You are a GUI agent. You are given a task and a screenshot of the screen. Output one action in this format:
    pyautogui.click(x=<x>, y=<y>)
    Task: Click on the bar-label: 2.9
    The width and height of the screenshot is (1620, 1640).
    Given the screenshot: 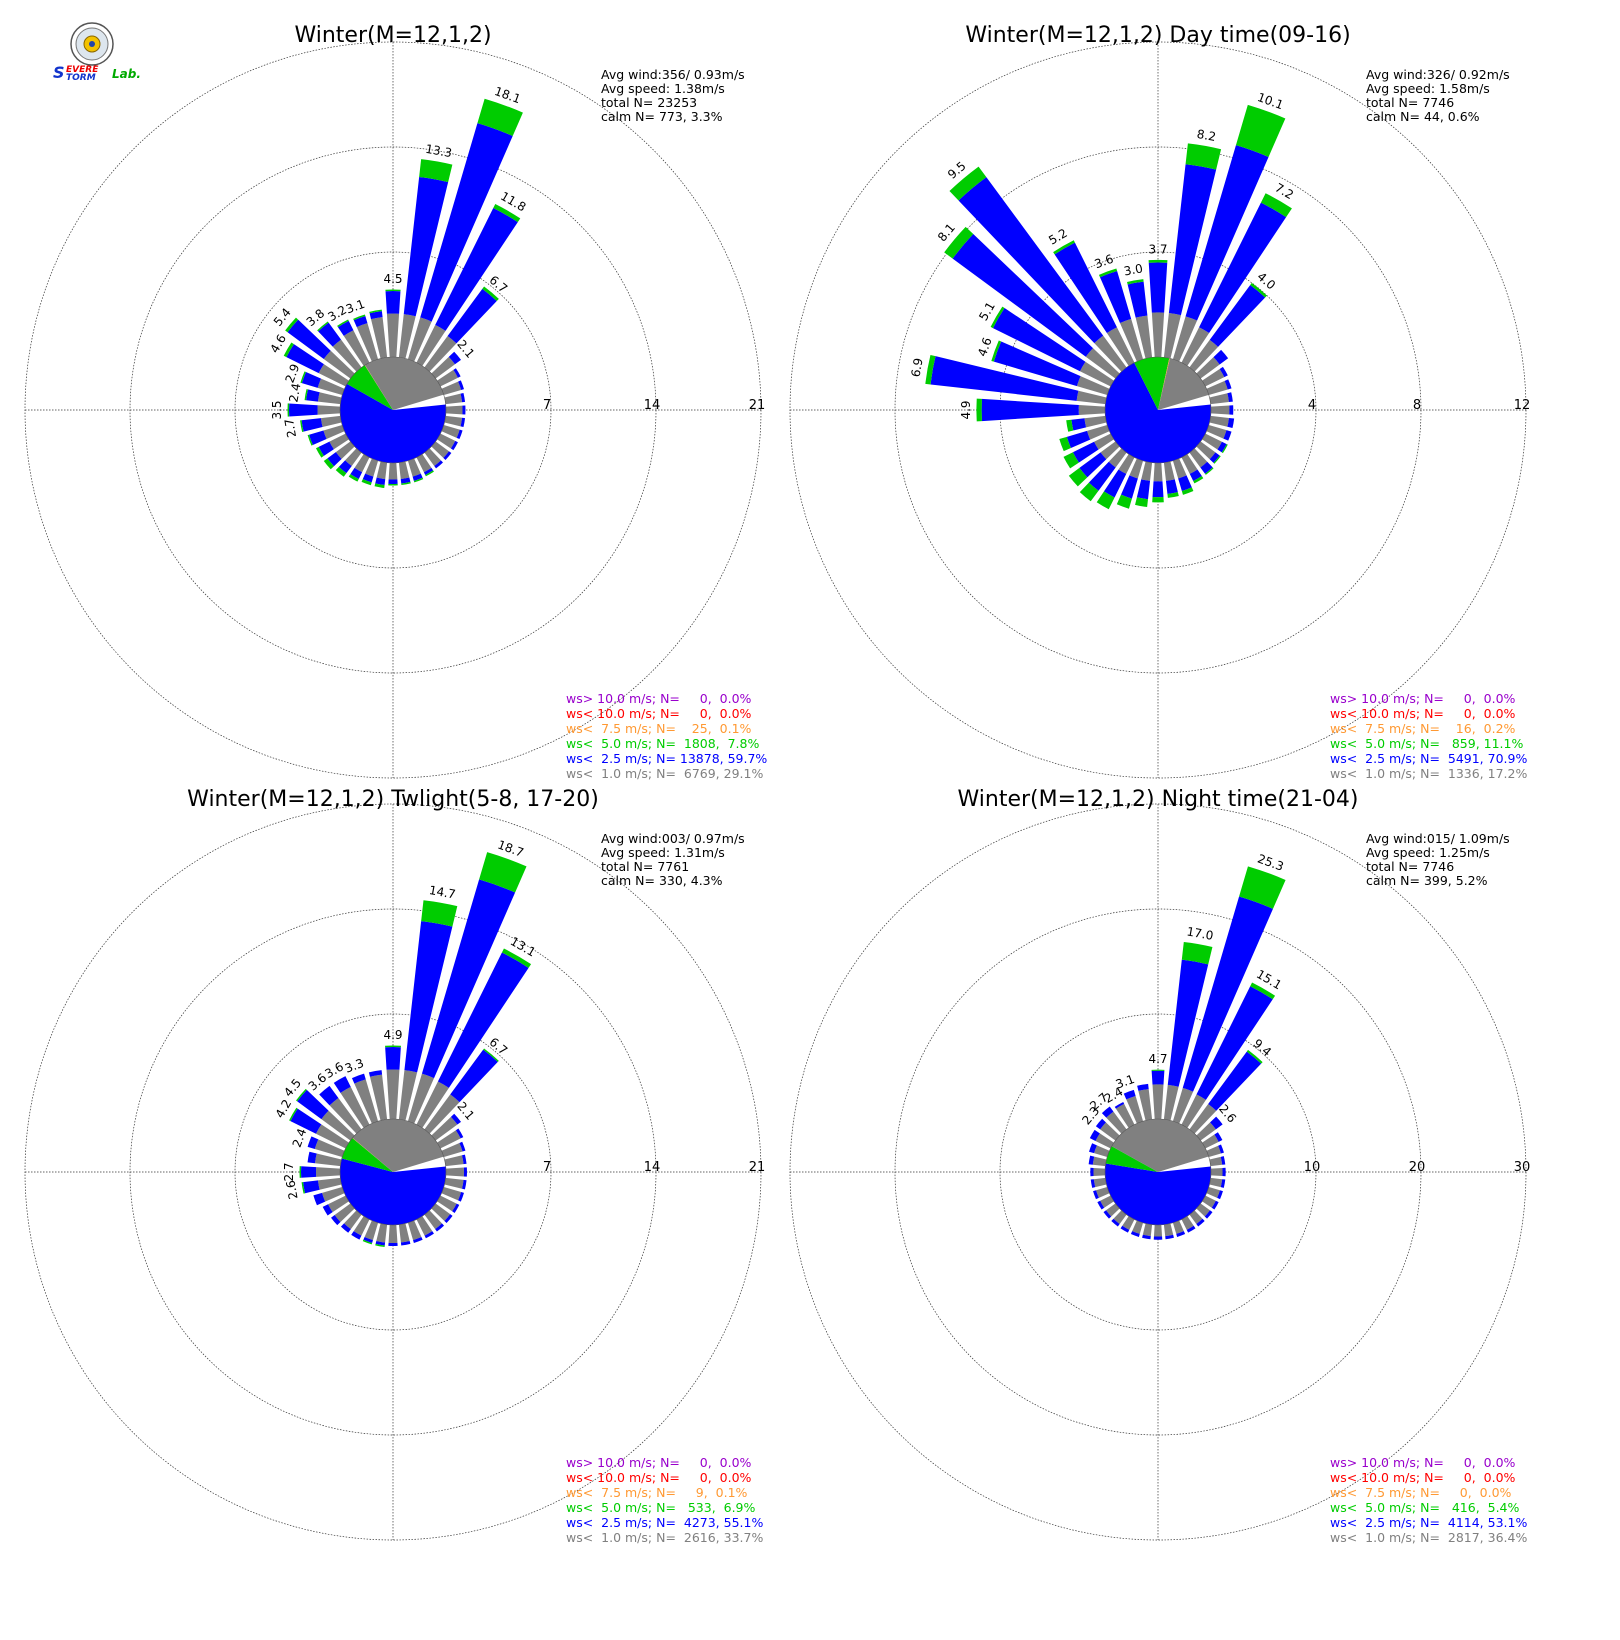 What is the action you would take?
    pyautogui.click(x=293, y=373)
    